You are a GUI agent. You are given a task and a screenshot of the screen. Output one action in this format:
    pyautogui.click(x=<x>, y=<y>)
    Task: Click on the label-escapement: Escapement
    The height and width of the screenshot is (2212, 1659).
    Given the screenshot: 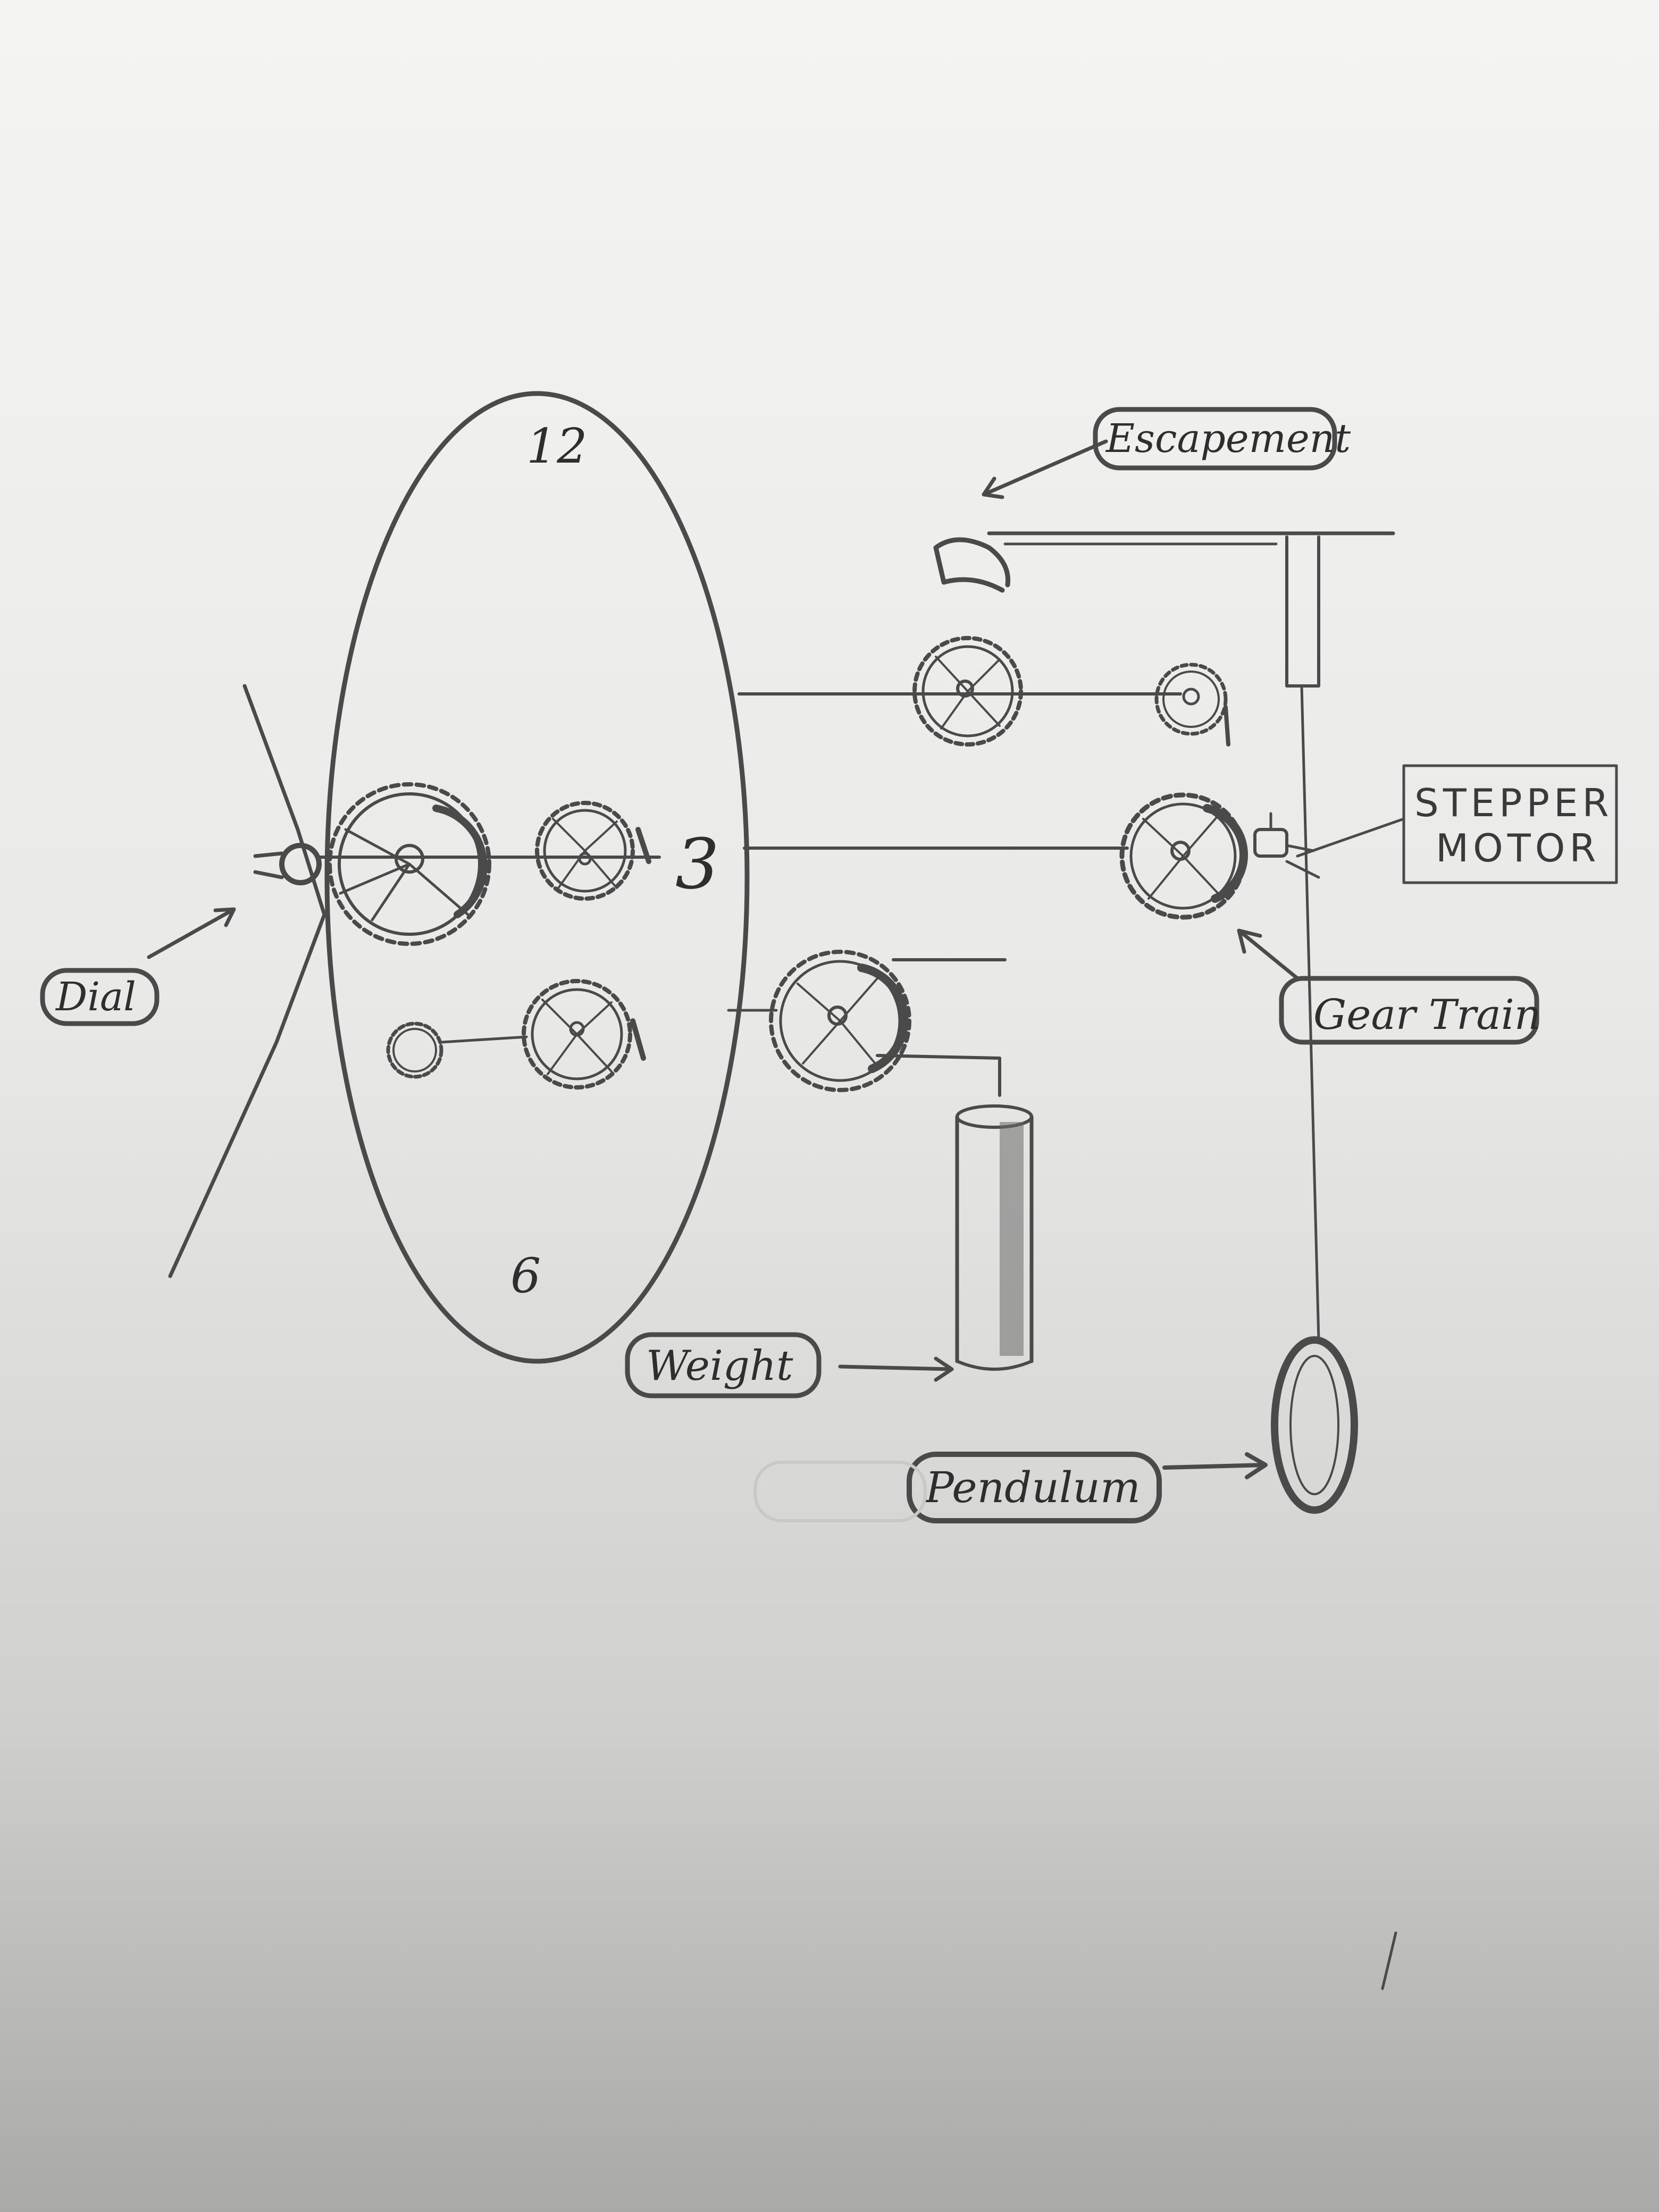 What is the action you would take?
    pyautogui.click(x=1222, y=439)
    